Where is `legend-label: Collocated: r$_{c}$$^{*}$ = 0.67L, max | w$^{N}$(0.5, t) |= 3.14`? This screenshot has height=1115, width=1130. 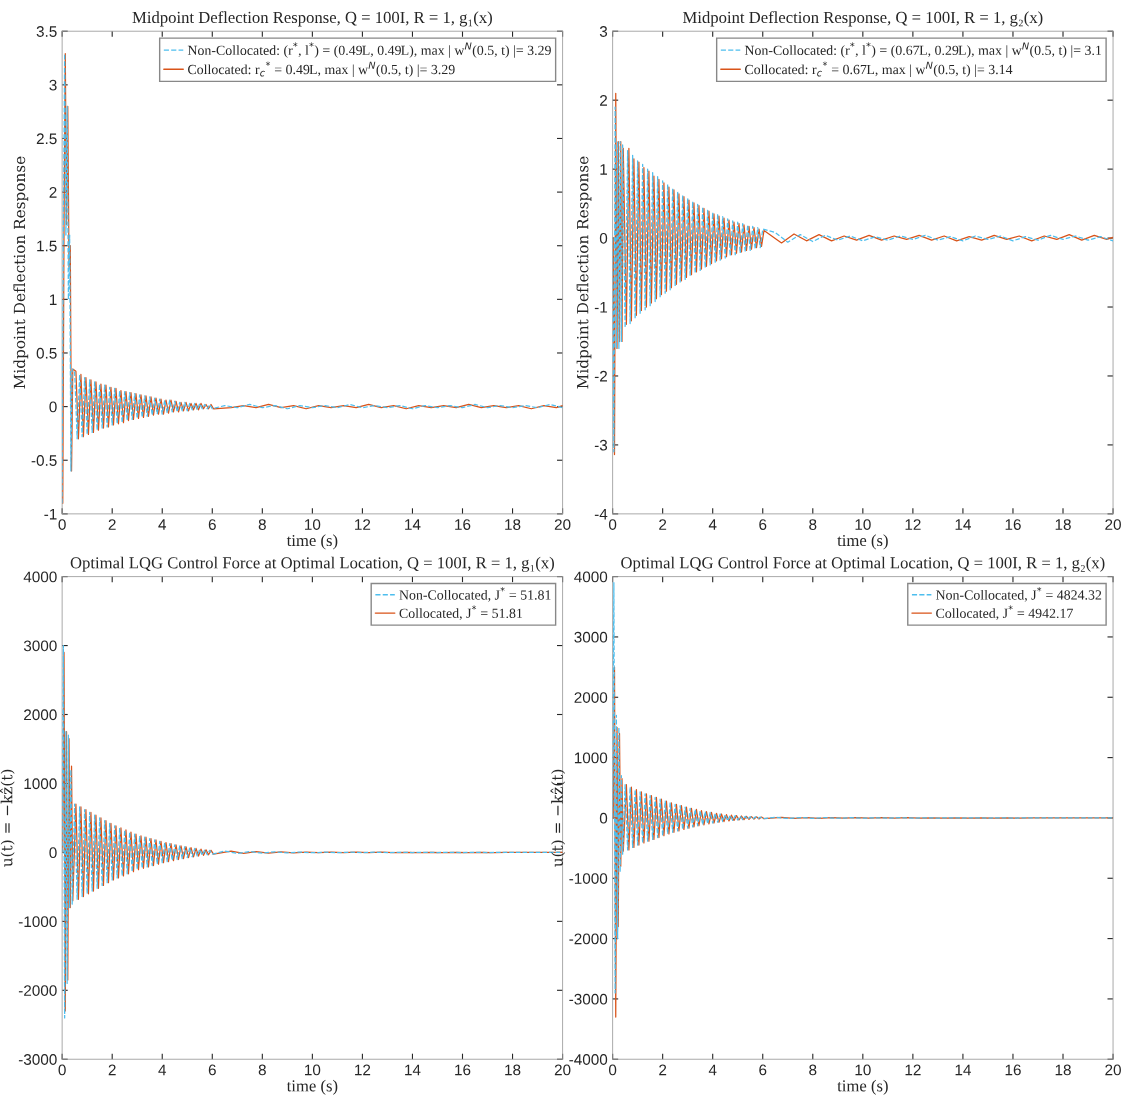 legend-label: Collocated: r$_{c}$$^{*}$ = 0.67L, max | w$^{N}$(0.5, t) |= 3.14 is located at coordinates (879, 69).